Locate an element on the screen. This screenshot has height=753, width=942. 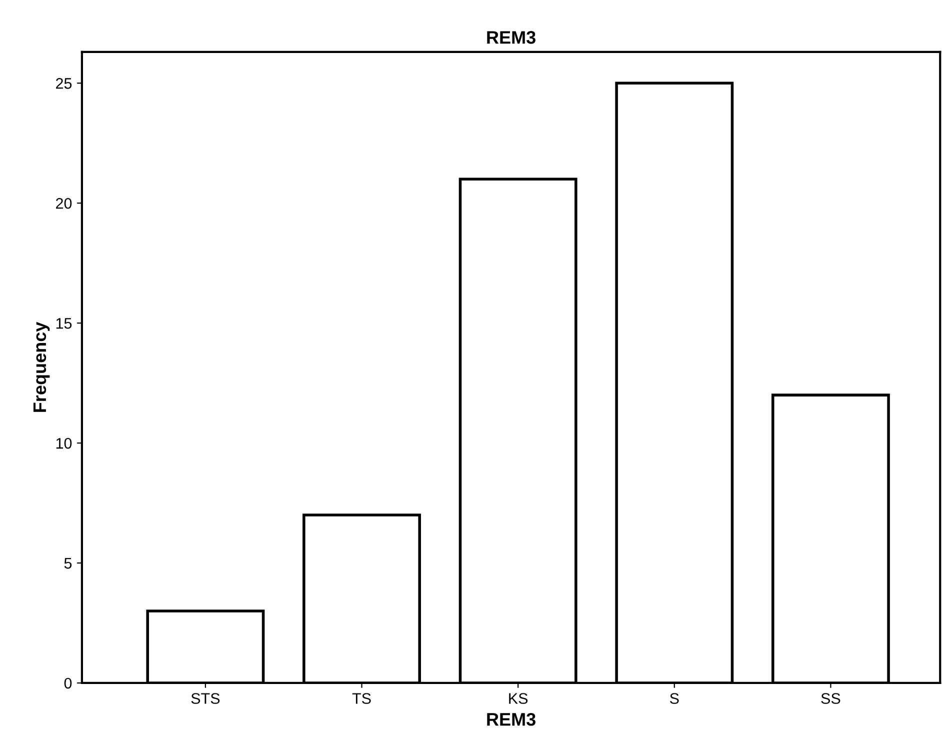
x-axis-title: REM3 is located at coordinates (511, 719).